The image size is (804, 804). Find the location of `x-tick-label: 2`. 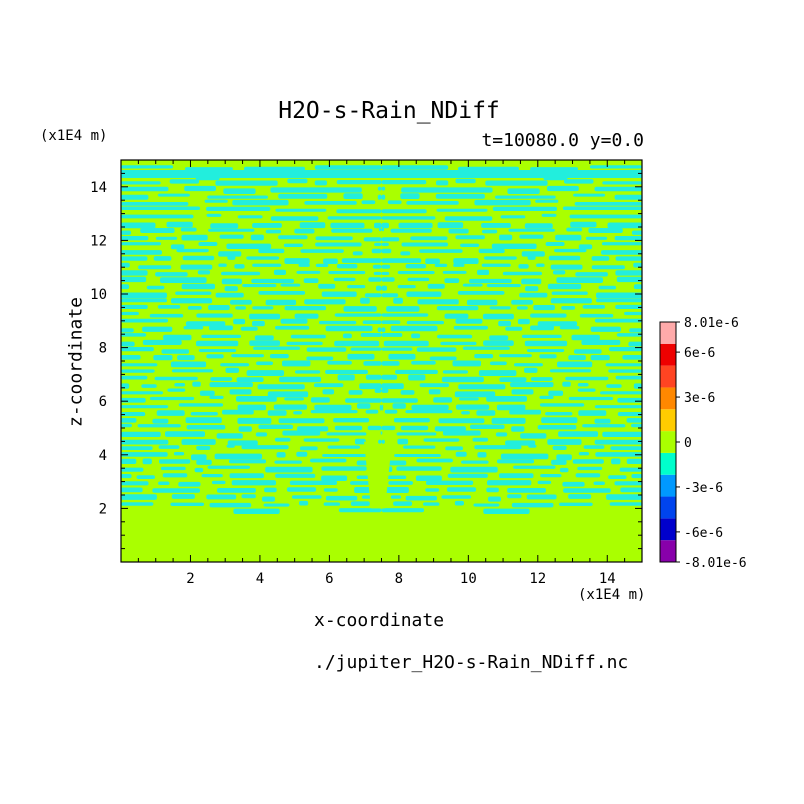

x-tick-label: 2 is located at coordinates (190, 579).